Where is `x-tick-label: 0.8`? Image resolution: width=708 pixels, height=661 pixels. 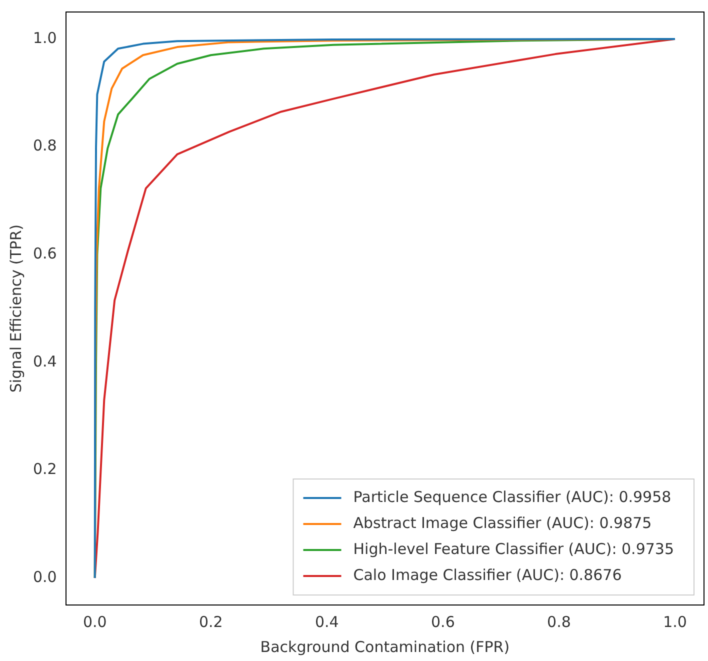 x-tick-label: 0.8 is located at coordinates (559, 621).